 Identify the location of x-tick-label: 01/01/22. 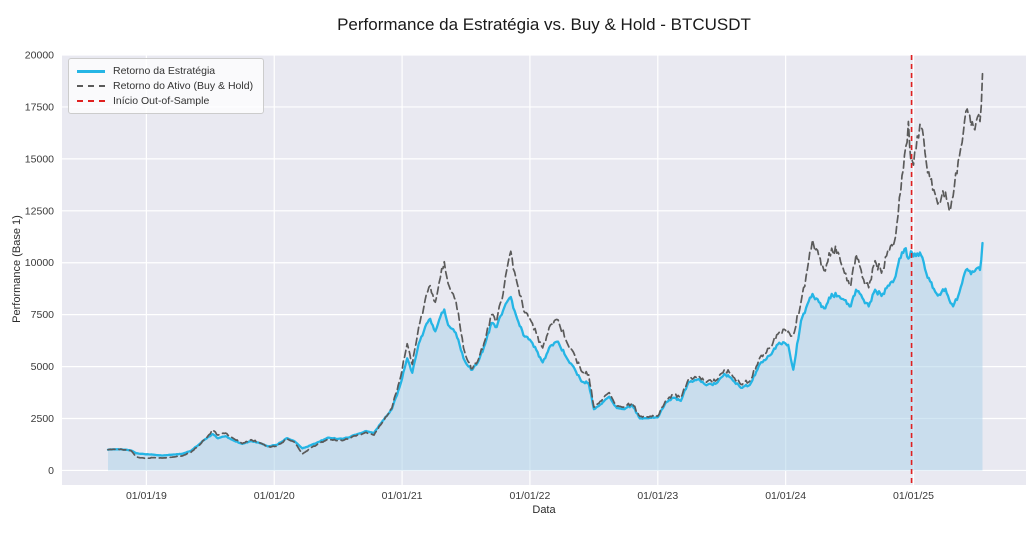
(529, 496).